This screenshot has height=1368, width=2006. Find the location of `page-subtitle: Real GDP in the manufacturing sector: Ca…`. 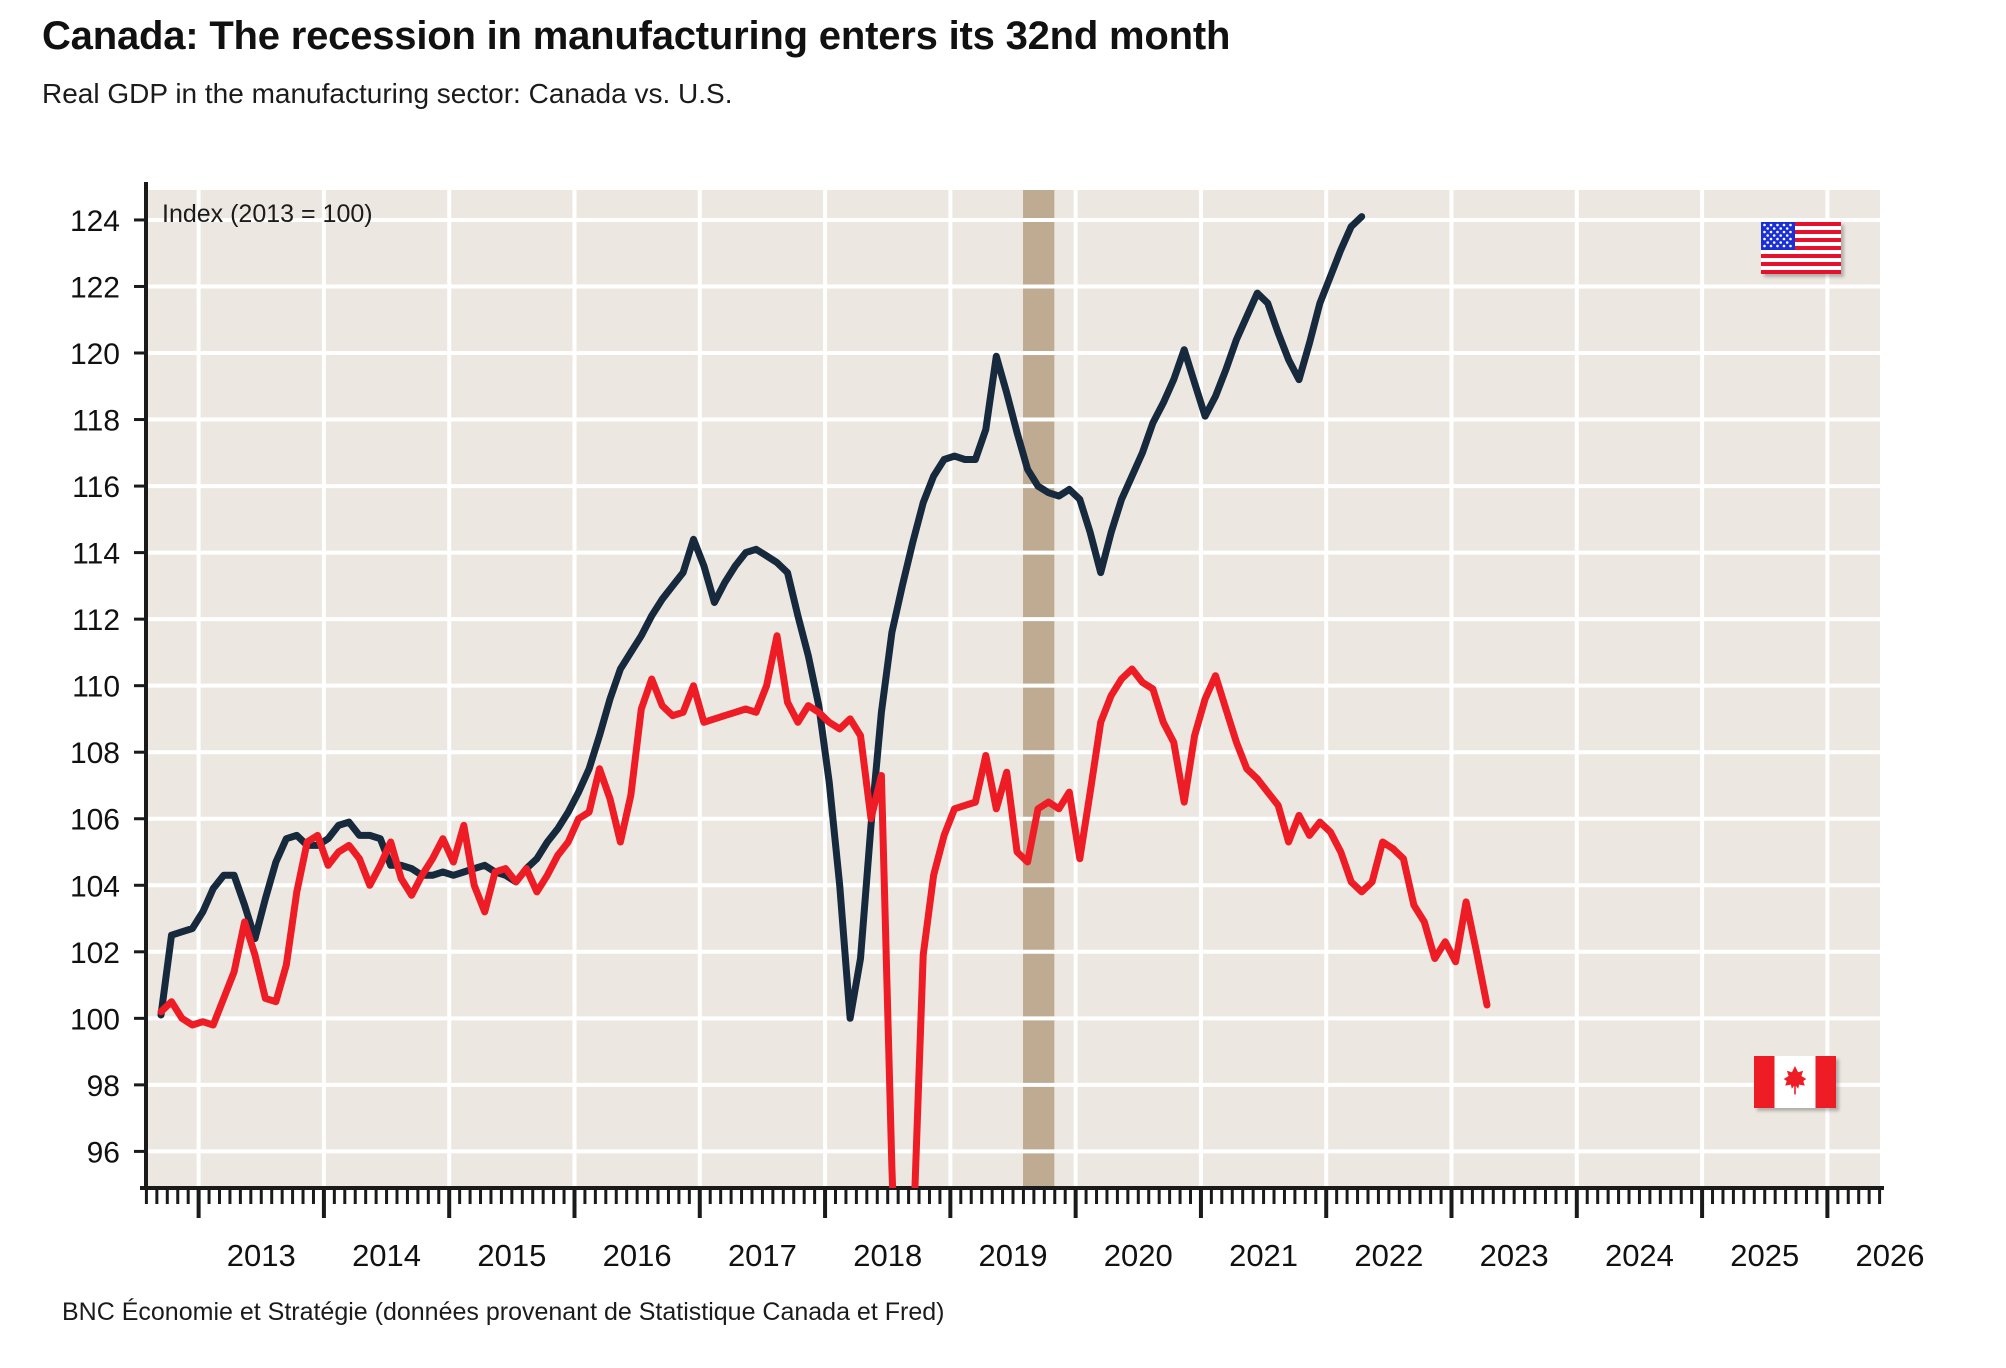

page-subtitle: Real GDP in the manufacturing sector: Ca… is located at coordinates (387, 93).